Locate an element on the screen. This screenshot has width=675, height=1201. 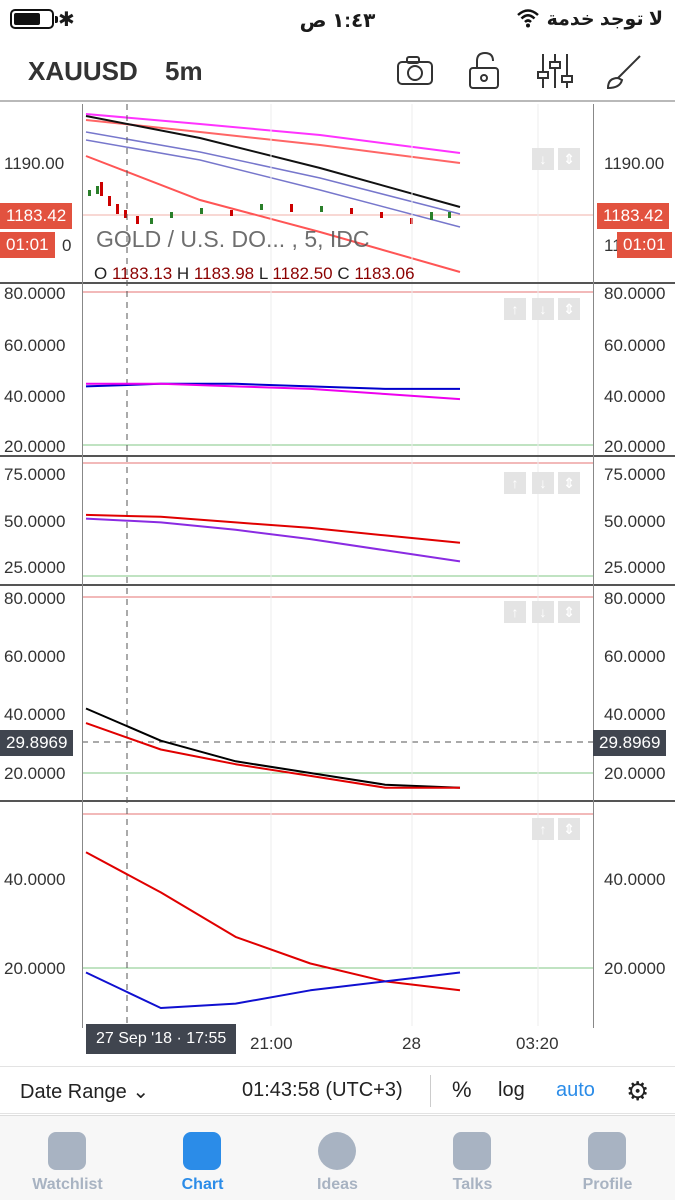
status-time: ١:٤٣ ص is located at coordinates (337, 21).